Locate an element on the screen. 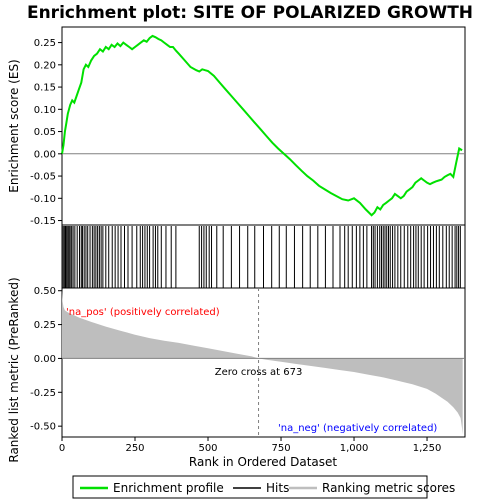  x-ticks: 0 250 500 750 1,000 1,250 is located at coordinates (250, 445).